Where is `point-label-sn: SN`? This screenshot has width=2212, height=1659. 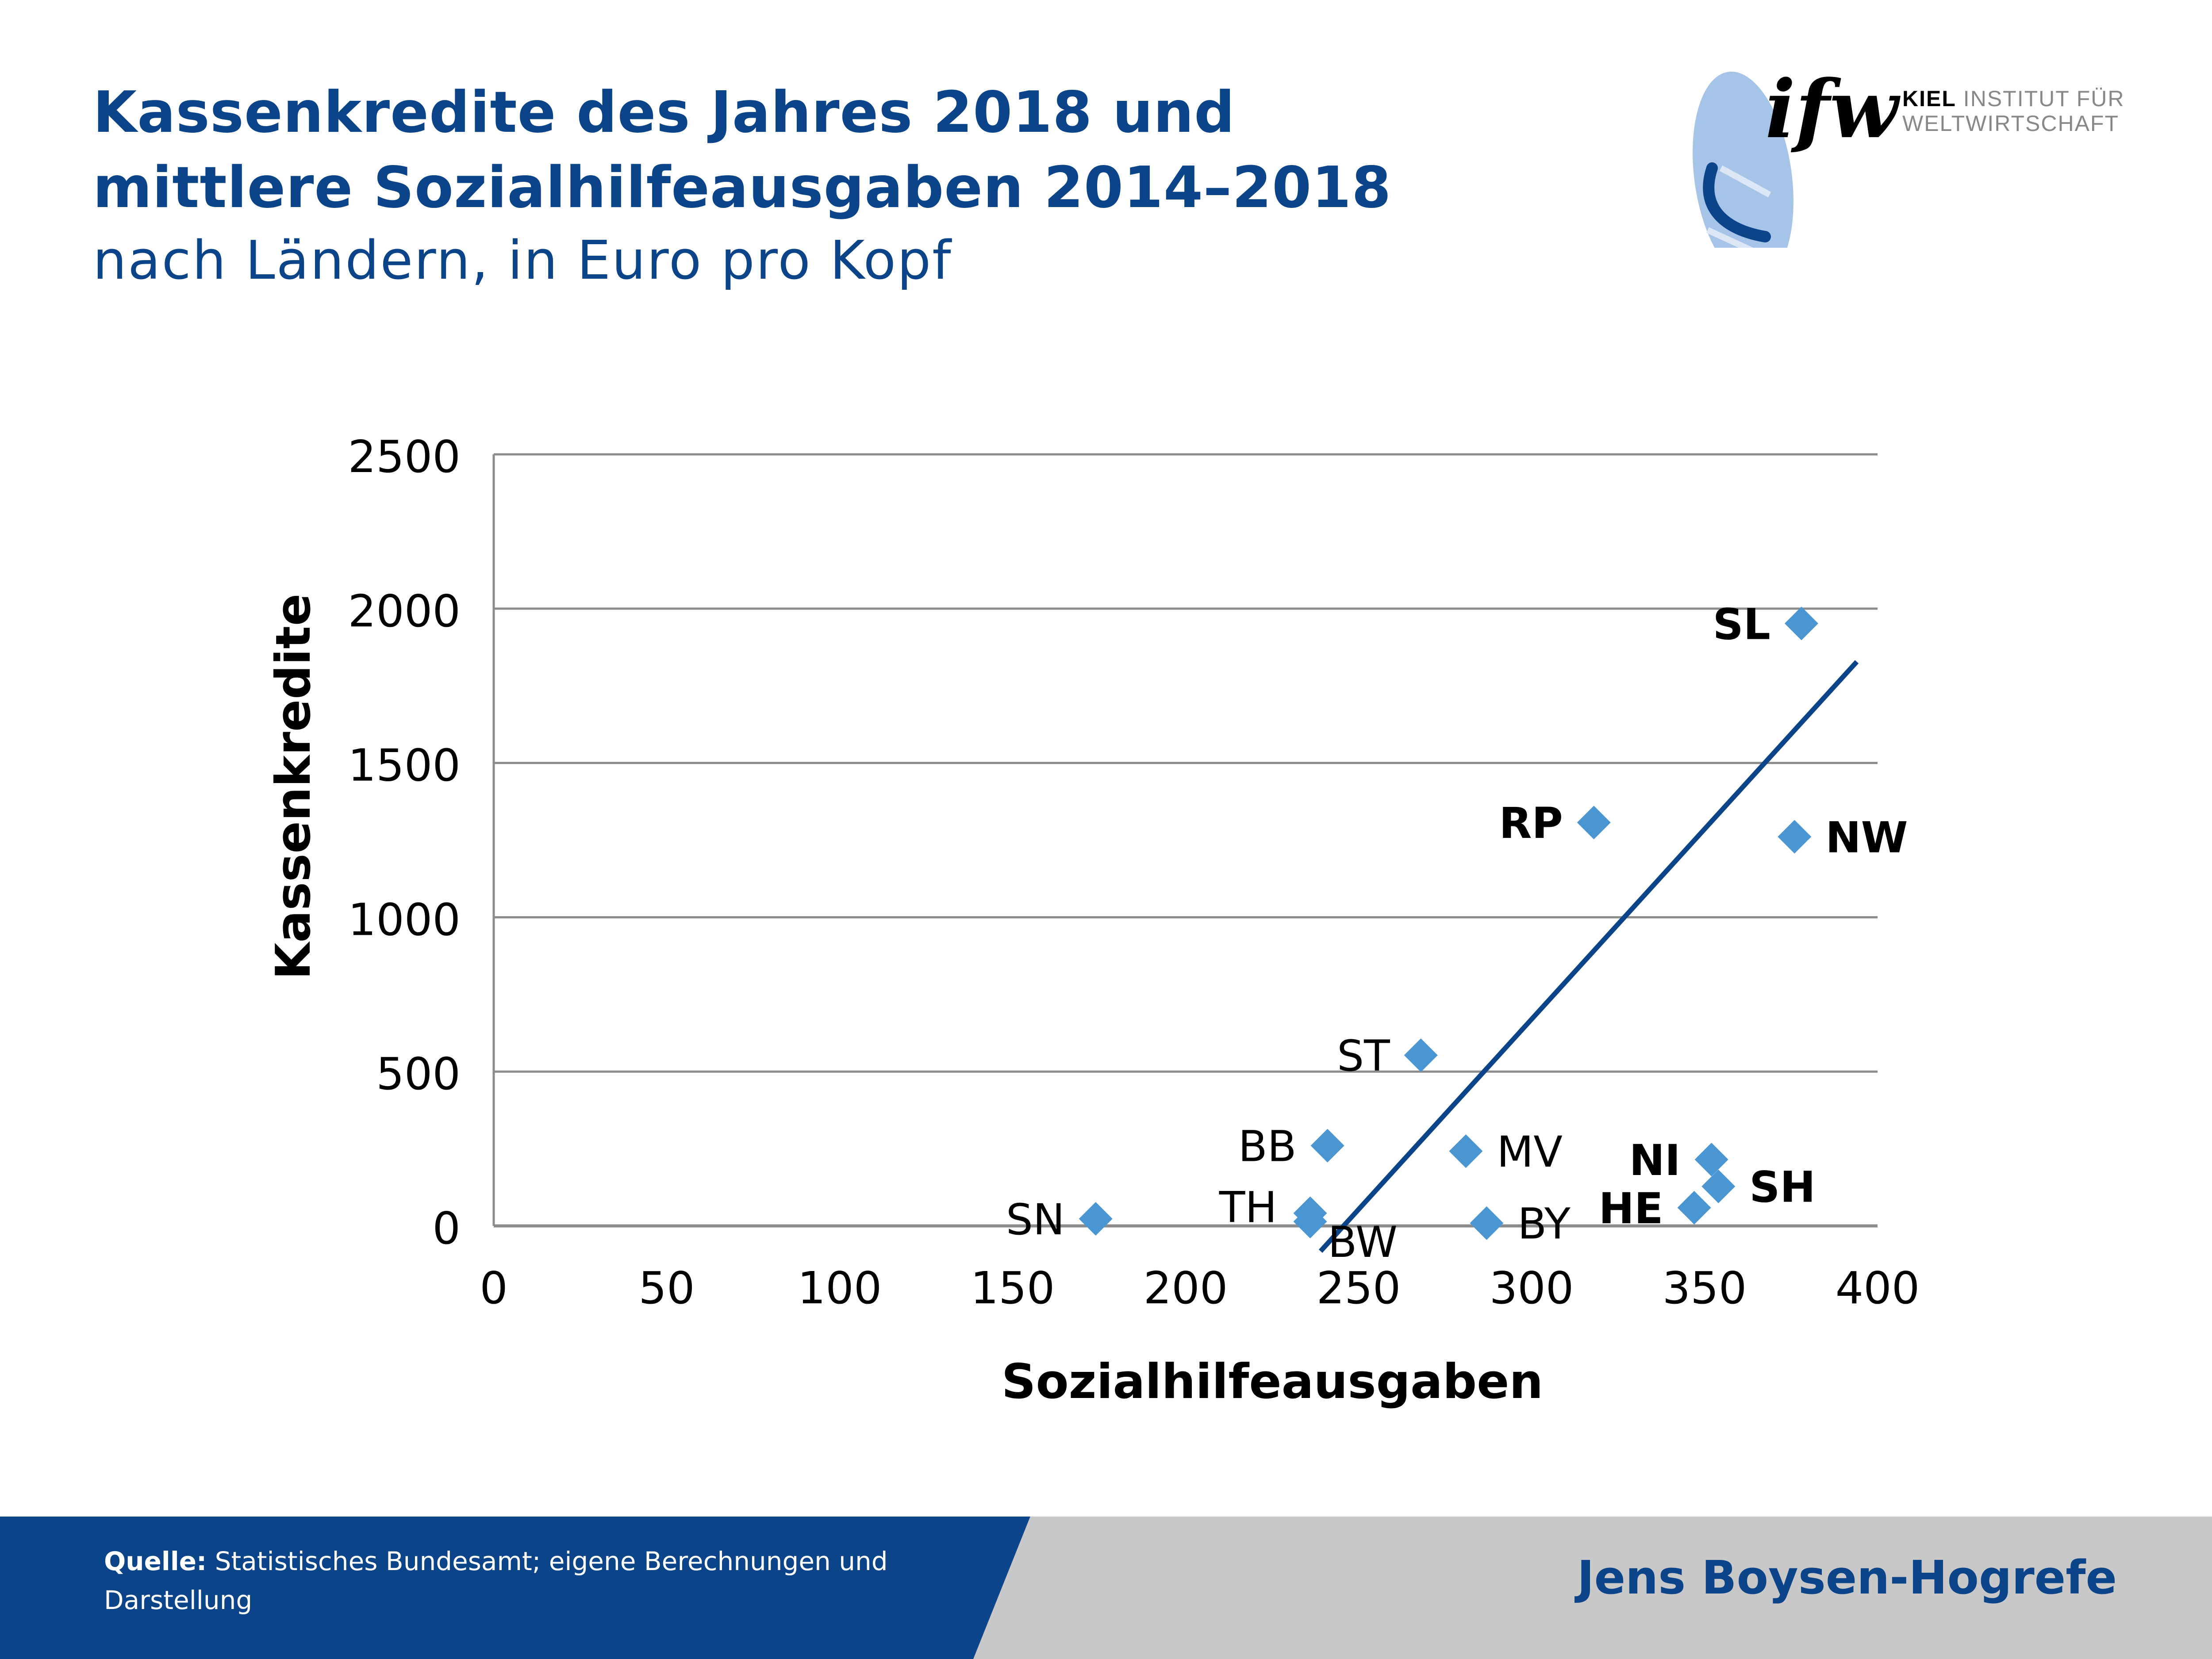 point-label-sn: SN is located at coordinates (1036, 1220).